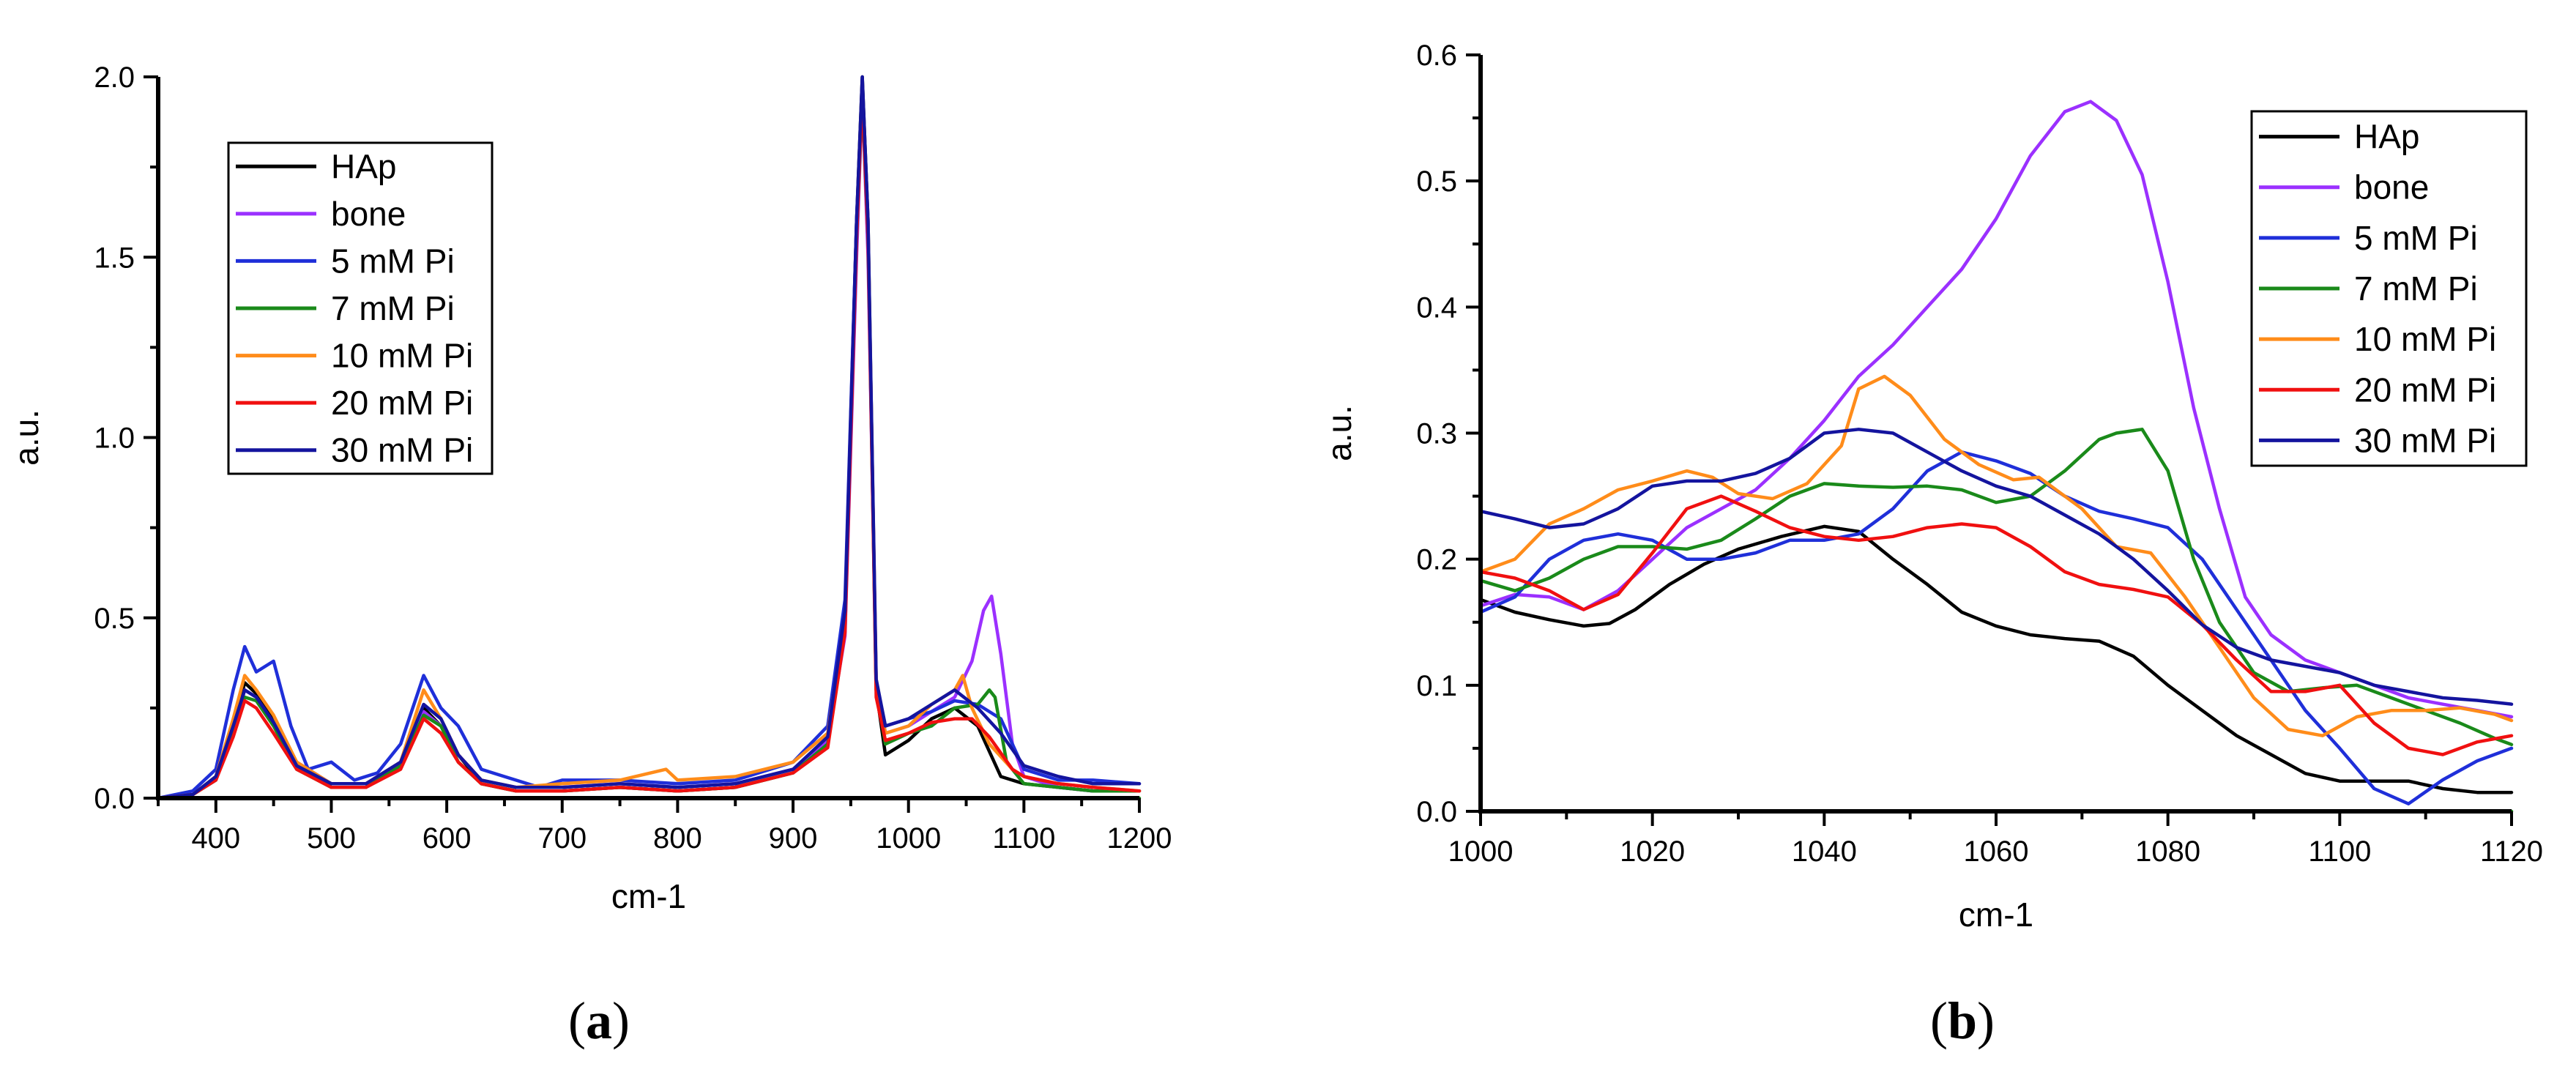 The height and width of the screenshot is (1072, 2576). What do you see at coordinates (331, 839) in the screenshot?
I see `x-tick-label: 500` at bounding box center [331, 839].